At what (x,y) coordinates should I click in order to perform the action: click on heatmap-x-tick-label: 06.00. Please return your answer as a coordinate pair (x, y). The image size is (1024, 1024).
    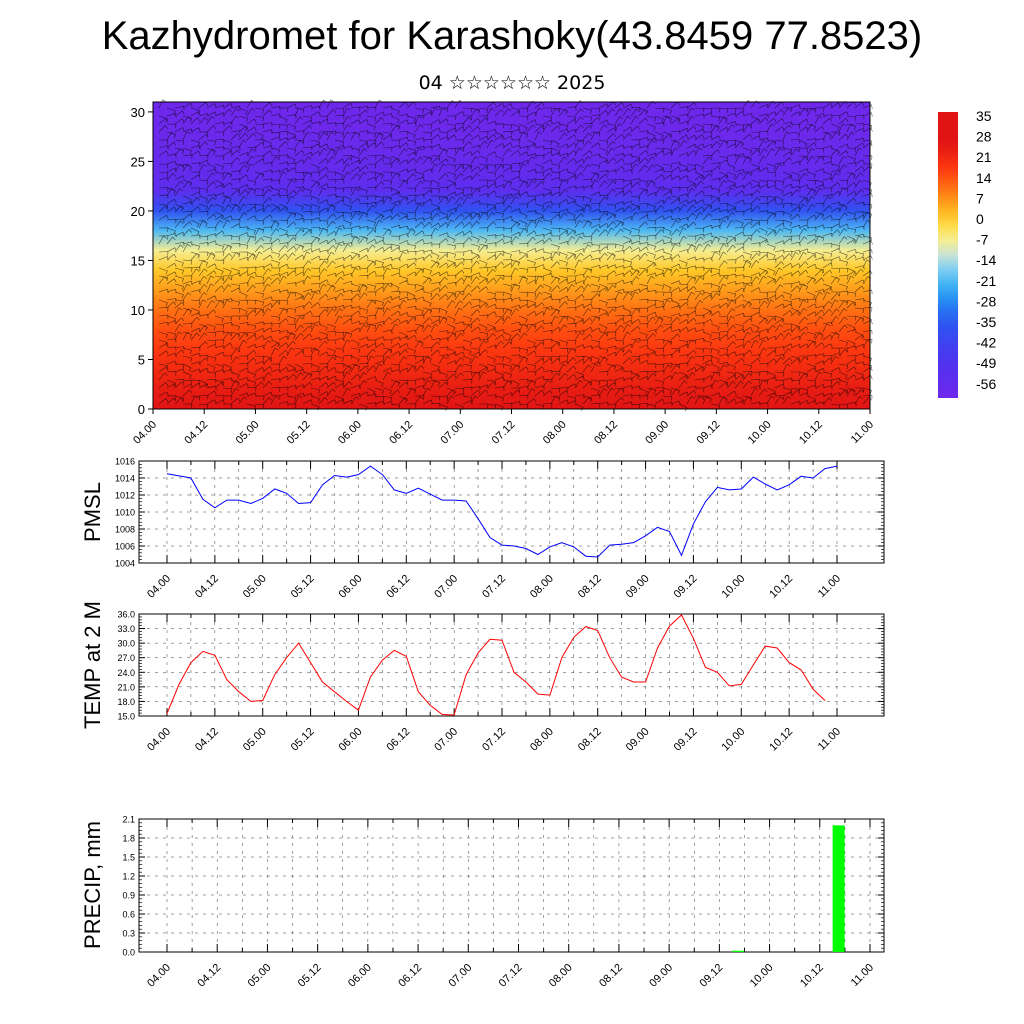
    Looking at the image, I should click on (350, 433).